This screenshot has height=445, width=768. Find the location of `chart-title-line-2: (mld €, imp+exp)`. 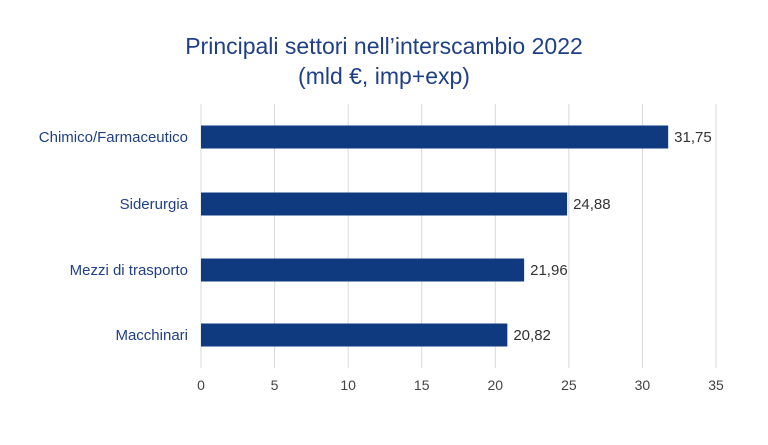

chart-title-line-2: (mld €, imp+exp) is located at coordinates (384, 76).